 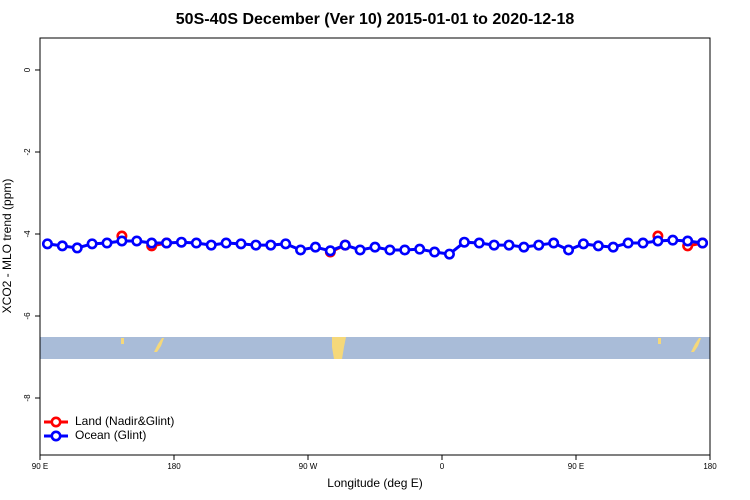 I want to click on y-tick-label: -6, so click(x=27, y=316).